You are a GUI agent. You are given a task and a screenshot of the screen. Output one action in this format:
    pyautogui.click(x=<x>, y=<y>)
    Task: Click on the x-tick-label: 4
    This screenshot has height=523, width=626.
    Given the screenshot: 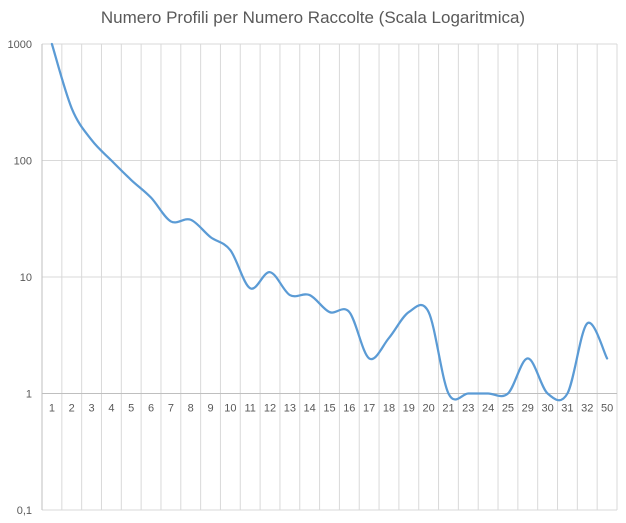 What is the action you would take?
    pyautogui.click(x=111, y=409)
    